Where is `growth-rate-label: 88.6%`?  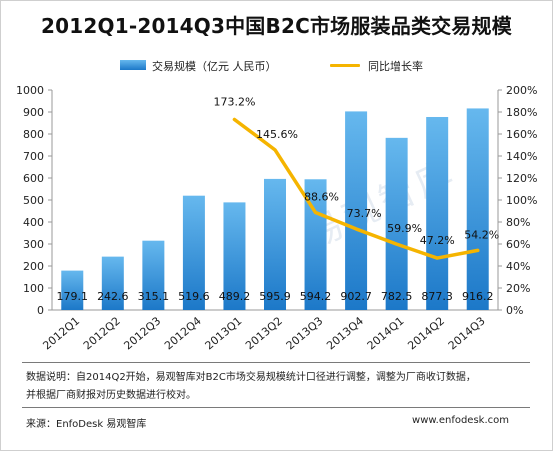
growth-rate-label: 88.6% is located at coordinates (321, 197).